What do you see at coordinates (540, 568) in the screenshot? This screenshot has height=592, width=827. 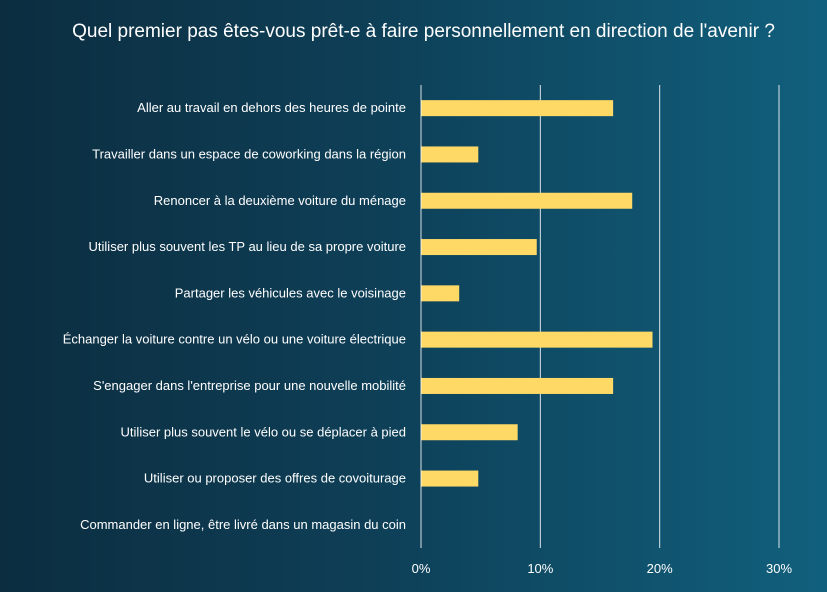 I see `x-tick-label-1: 10%` at bounding box center [540, 568].